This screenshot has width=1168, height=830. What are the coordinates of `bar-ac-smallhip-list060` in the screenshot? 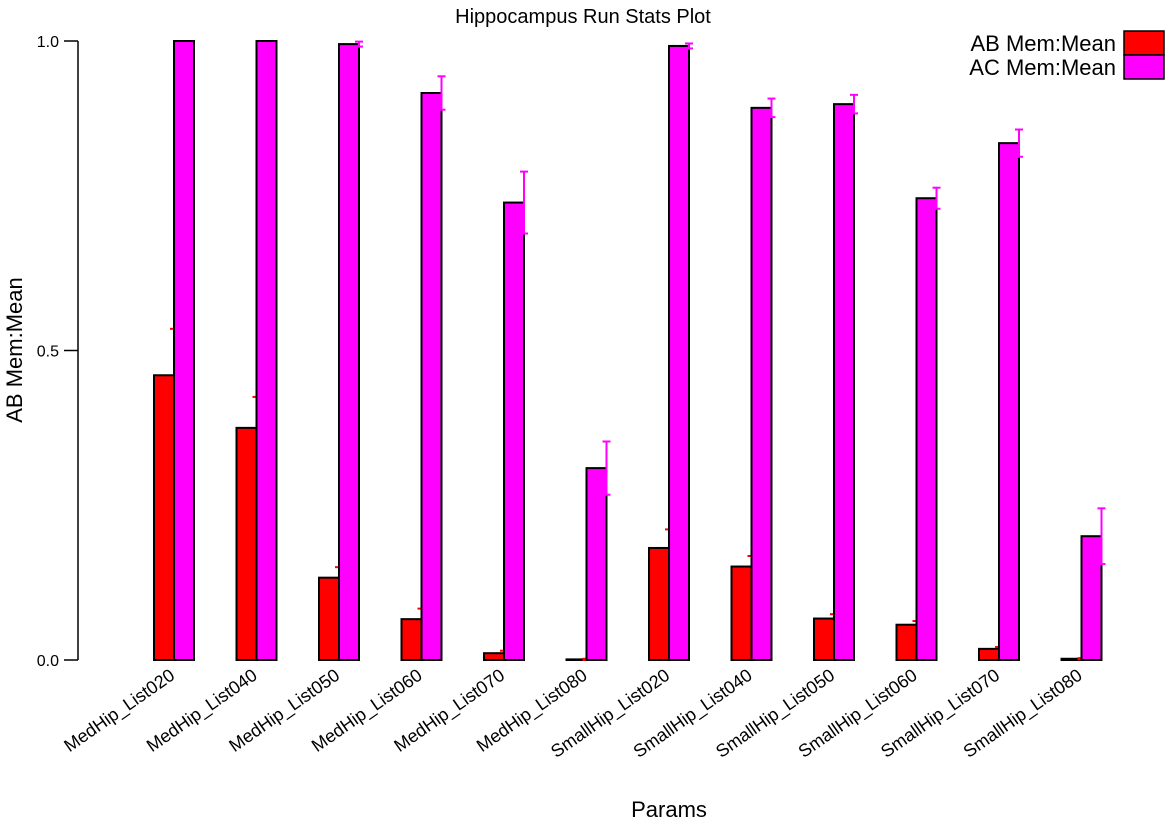 It's located at (926, 429).